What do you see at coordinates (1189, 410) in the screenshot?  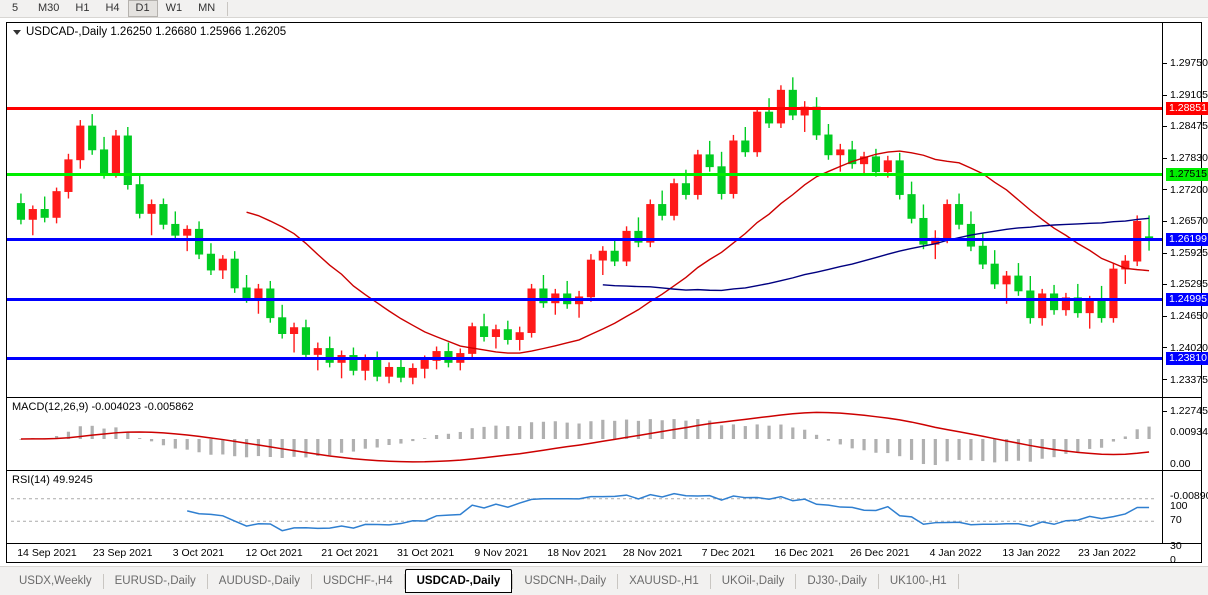 I see `price-tick-label: 1.22745` at bounding box center [1189, 410].